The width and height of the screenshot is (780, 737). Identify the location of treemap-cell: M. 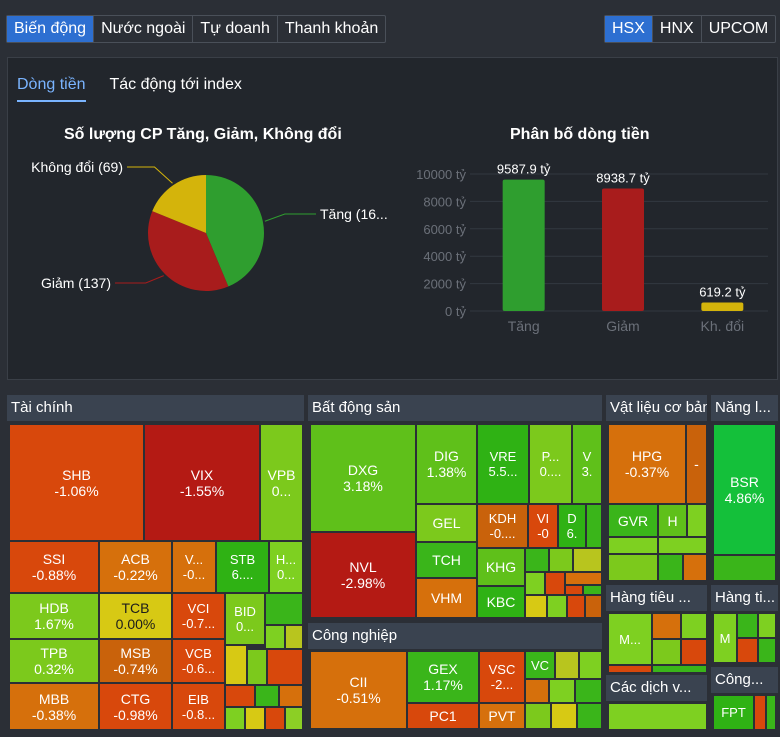
(725, 638).